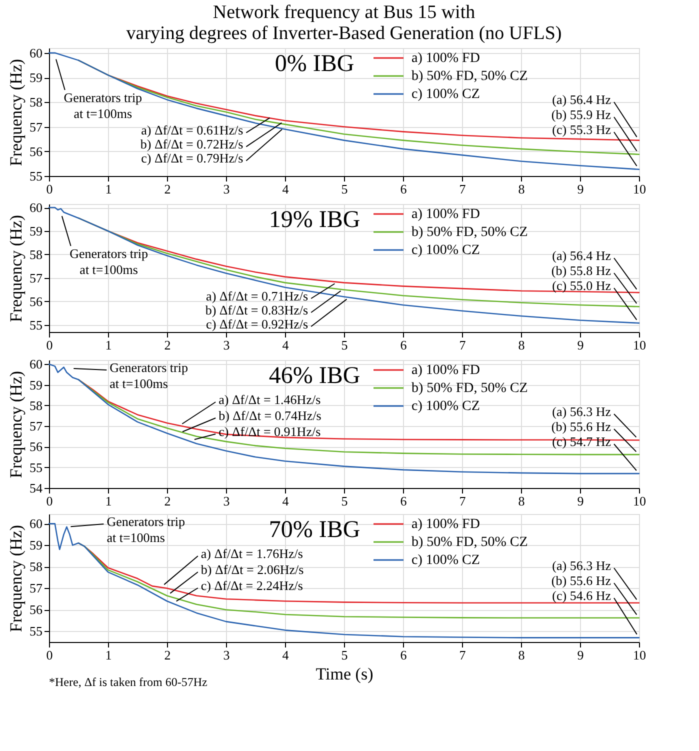 Image resolution: width=699 pixels, height=751 pixels. What do you see at coordinates (251, 553) in the screenshot?
I see `annotation: a) Δf/Δt = 1.76Hz/s` at bounding box center [251, 553].